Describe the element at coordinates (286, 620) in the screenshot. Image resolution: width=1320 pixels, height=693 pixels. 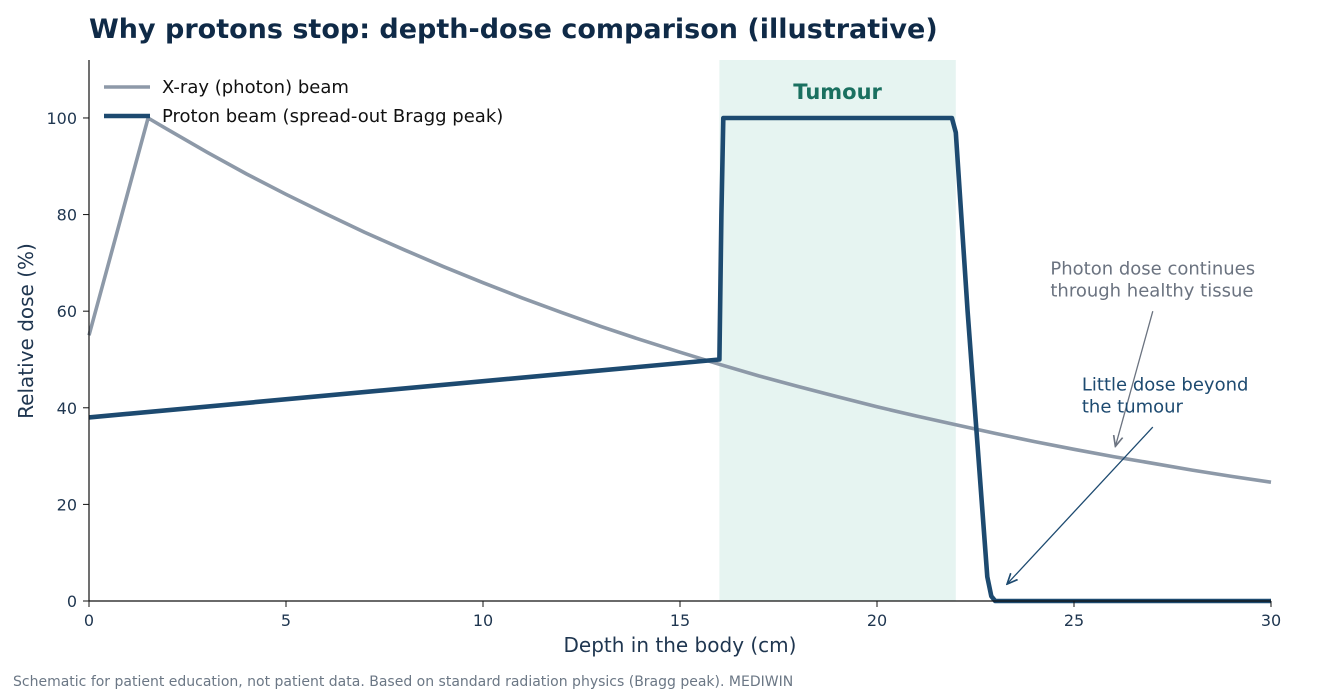
I see `x-tick-label: 5` at that location.